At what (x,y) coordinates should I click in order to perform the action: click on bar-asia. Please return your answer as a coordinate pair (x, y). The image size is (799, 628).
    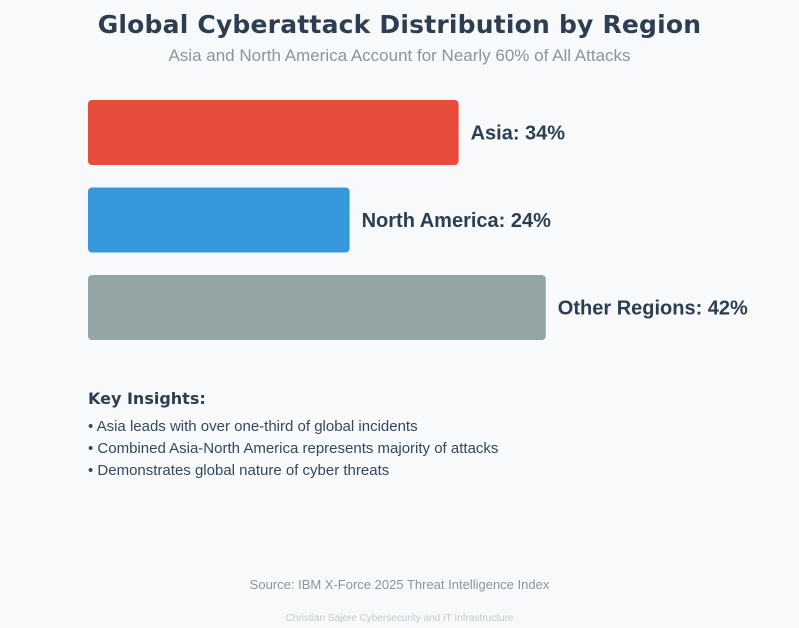
    Looking at the image, I should click on (273, 132).